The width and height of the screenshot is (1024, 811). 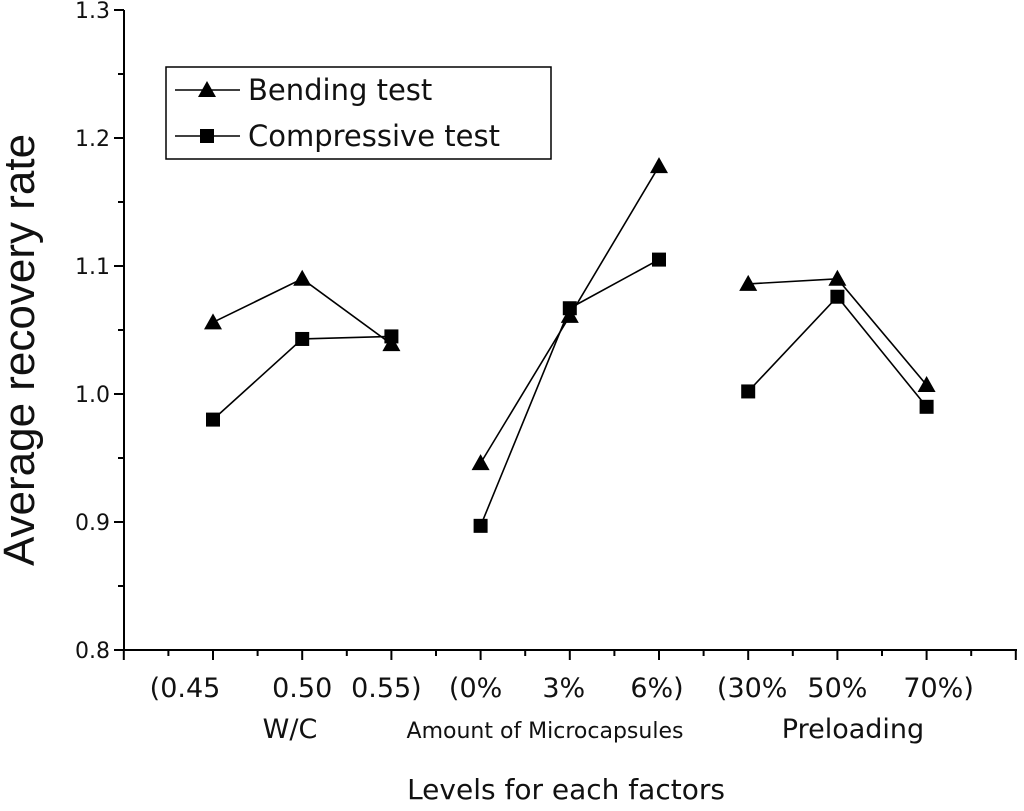 I want to click on y-axis-ticks: 0.8 0.9 1.0 1.1 1.2 1.3, so click(x=99, y=332).